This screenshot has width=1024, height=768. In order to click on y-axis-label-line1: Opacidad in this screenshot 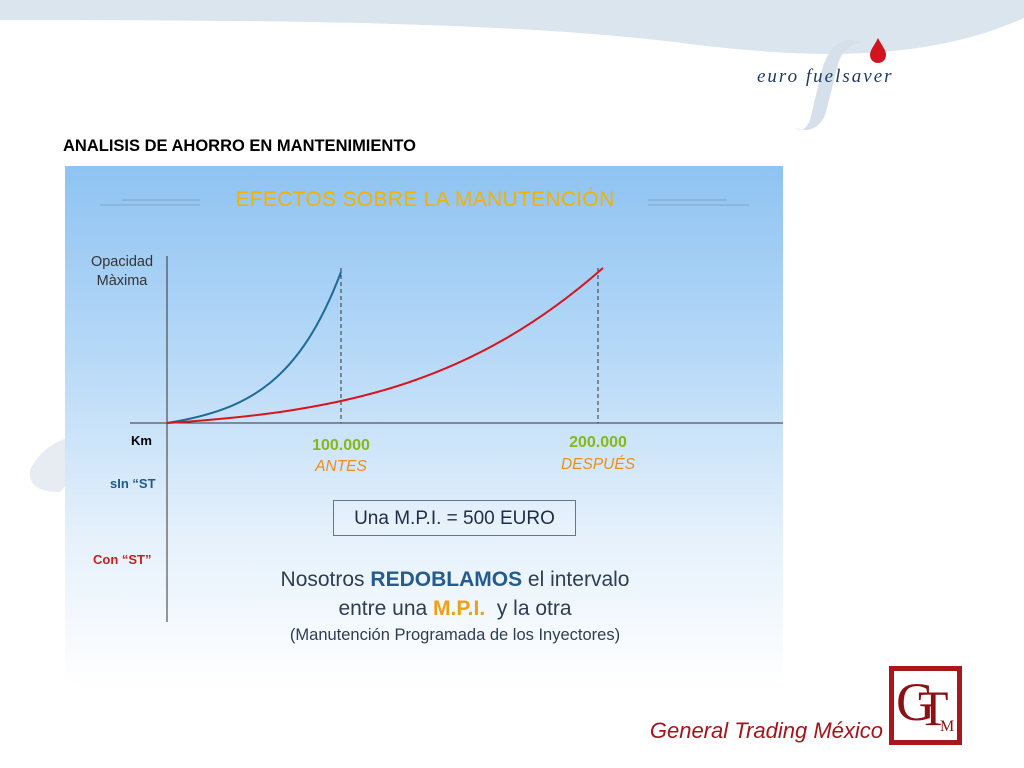, I will do `click(122, 262)`.